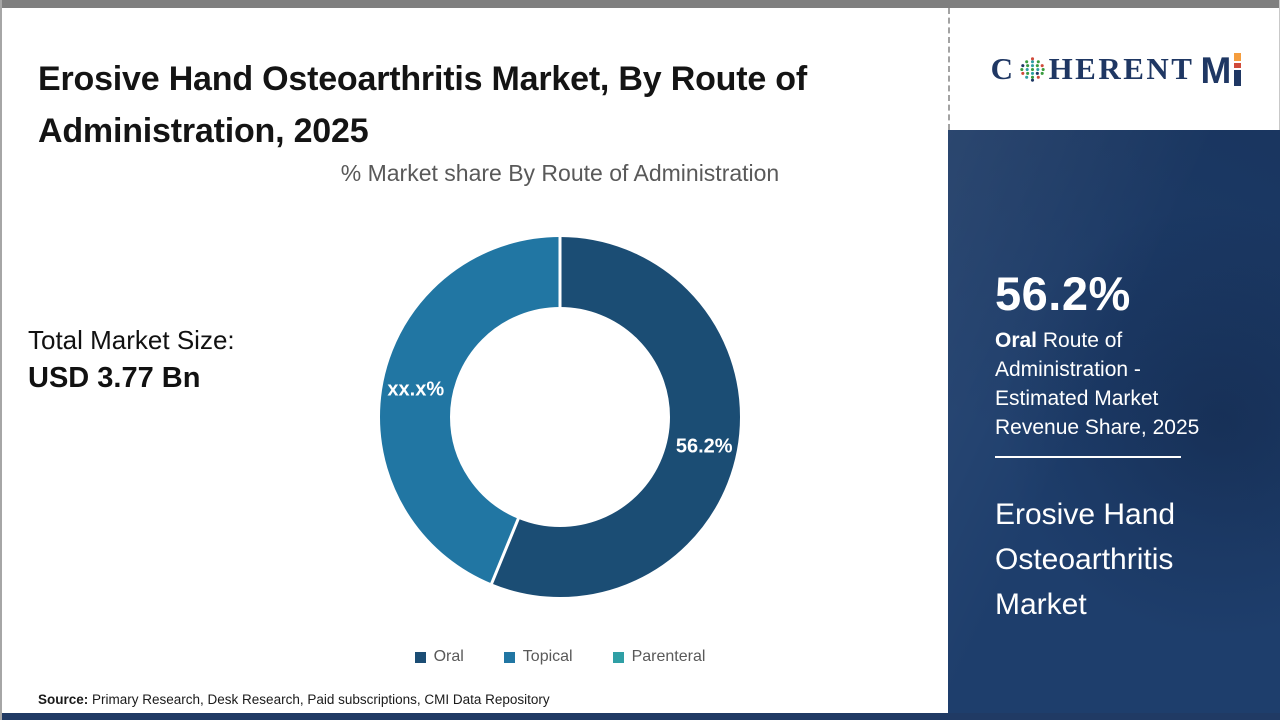  What do you see at coordinates (420, 657) in the screenshot?
I see `legend-swatch-oral` at bounding box center [420, 657].